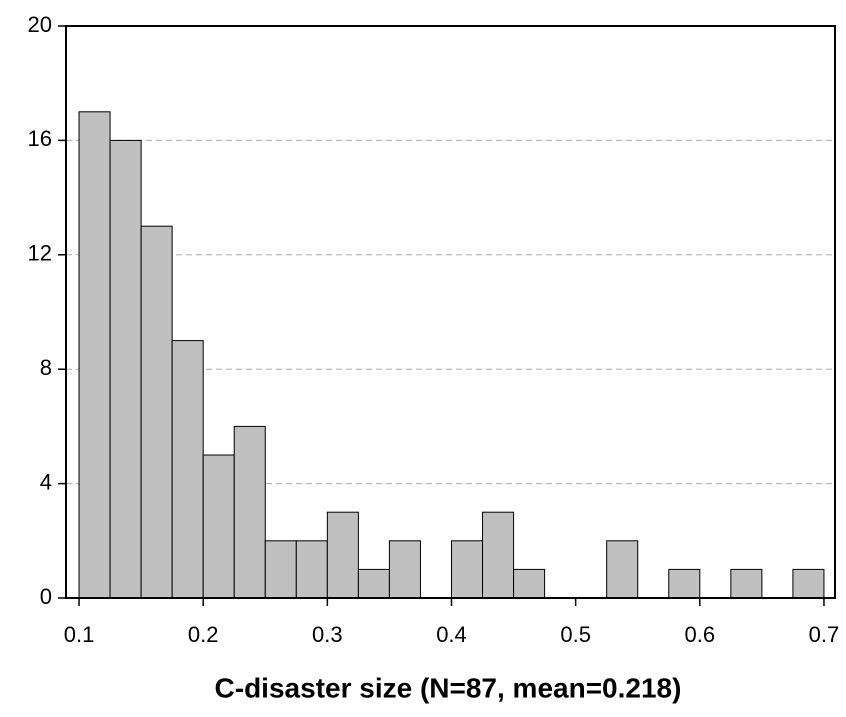 This screenshot has width=846, height=717. Describe the element at coordinates (203, 634) in the screenshot. I see `x-tick-label: 0.2` at that location.